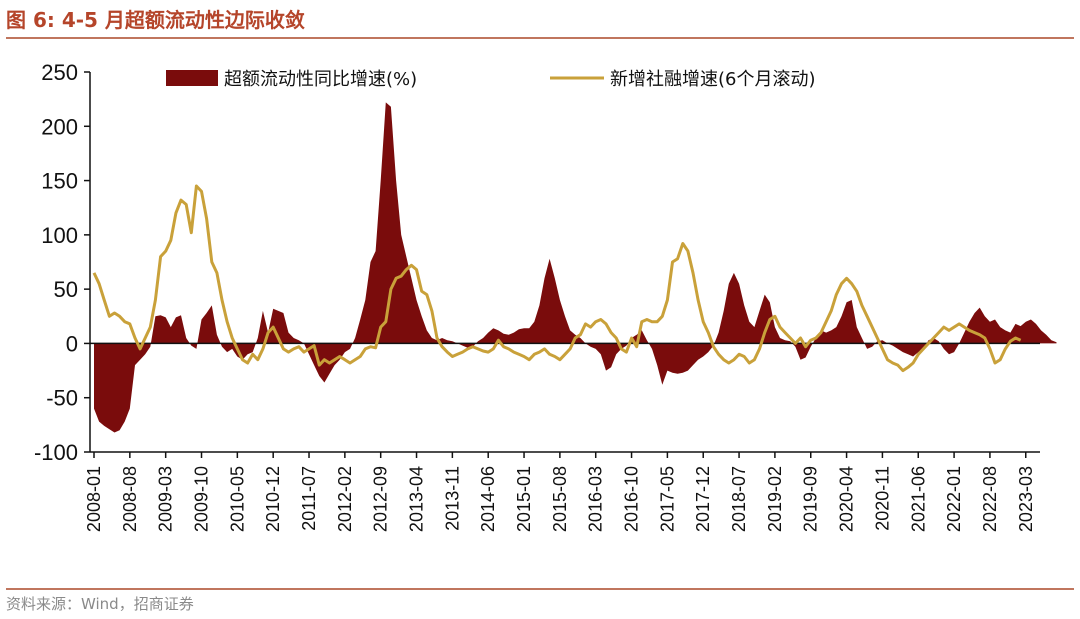 The height and width of the screenshot is (619, 1080). I want to click on x-tick-label: 2013-04, so click(417, 499).